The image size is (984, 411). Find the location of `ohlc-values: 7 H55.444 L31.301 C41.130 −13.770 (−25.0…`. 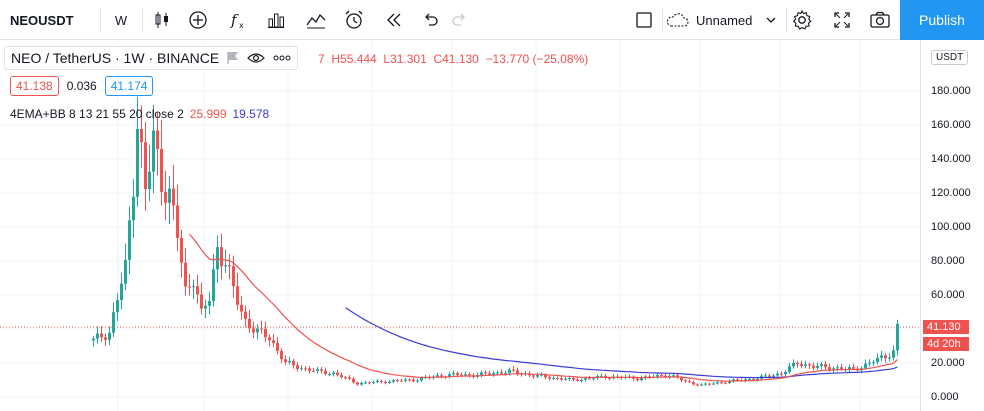

ohlc-values: 7 H55.444 L31.301 C41.130 −13.770 (−25.0… is located at coordinates (453, 59).